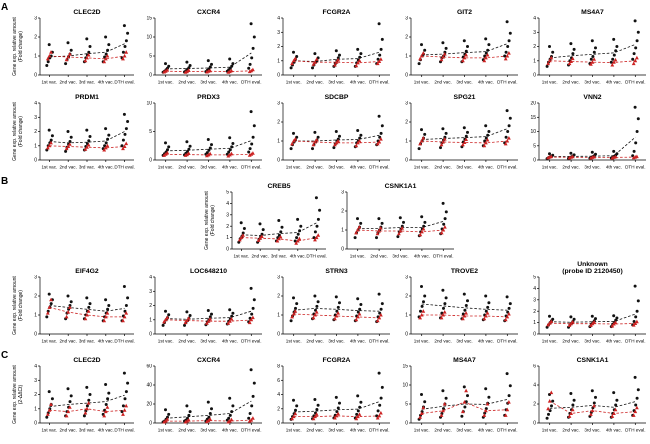 Image resolution: width=650 pixels, height=444 pixels. I want to click on y-ticks: 0 5 10 15 20, so click(534, 132).